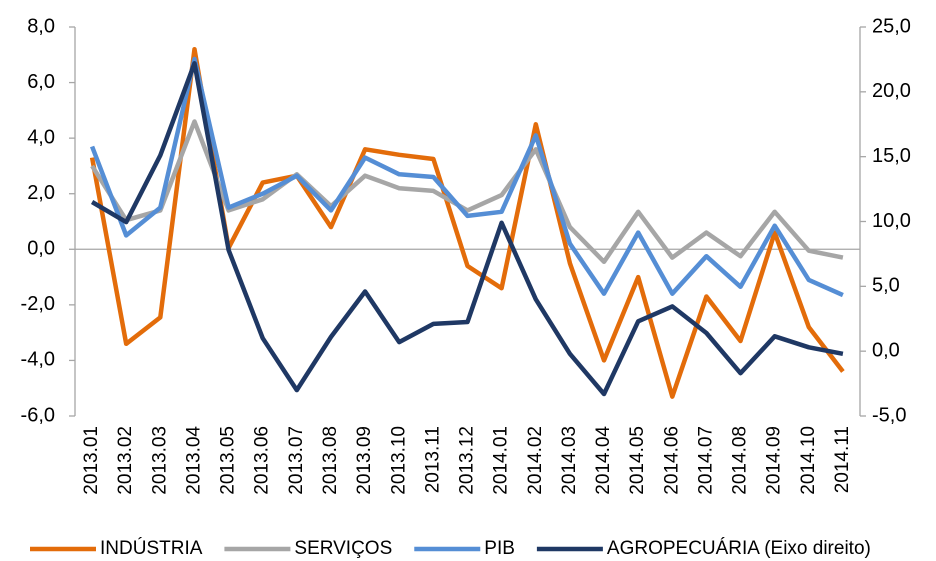 The width and height of the screenshot is (936, 561). Describe the element at coordinates (91, 460) in the screenshot. I see `x-tick-label: 2013.01` at that location.